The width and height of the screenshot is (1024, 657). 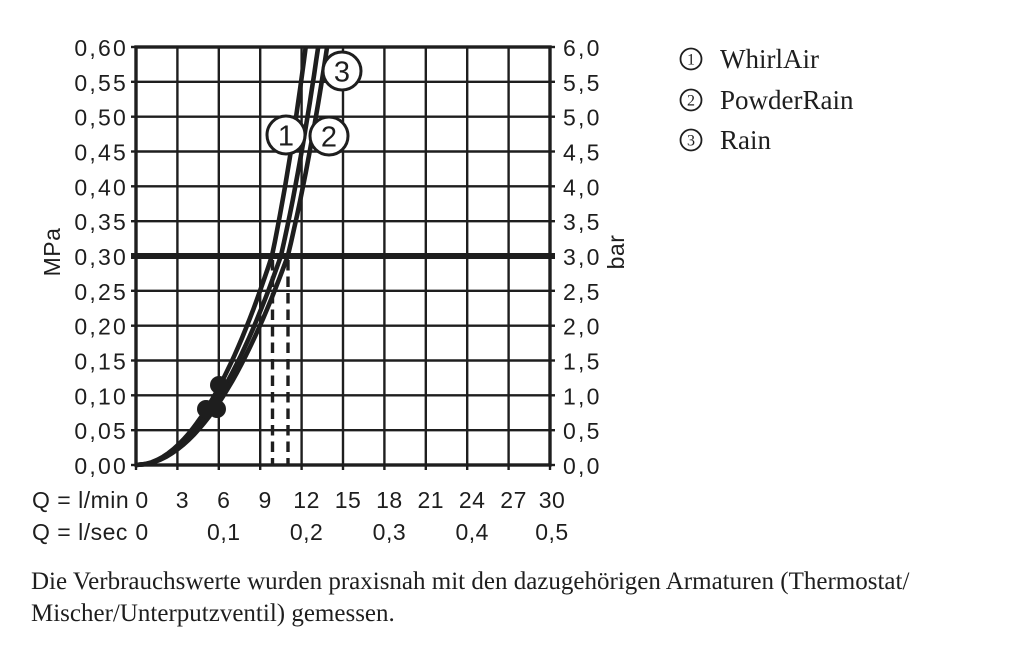 What do you see at coordinates (582, 466) in the screenshot?
I see `svg-text: 0,0` at bounding box center [582, 466].